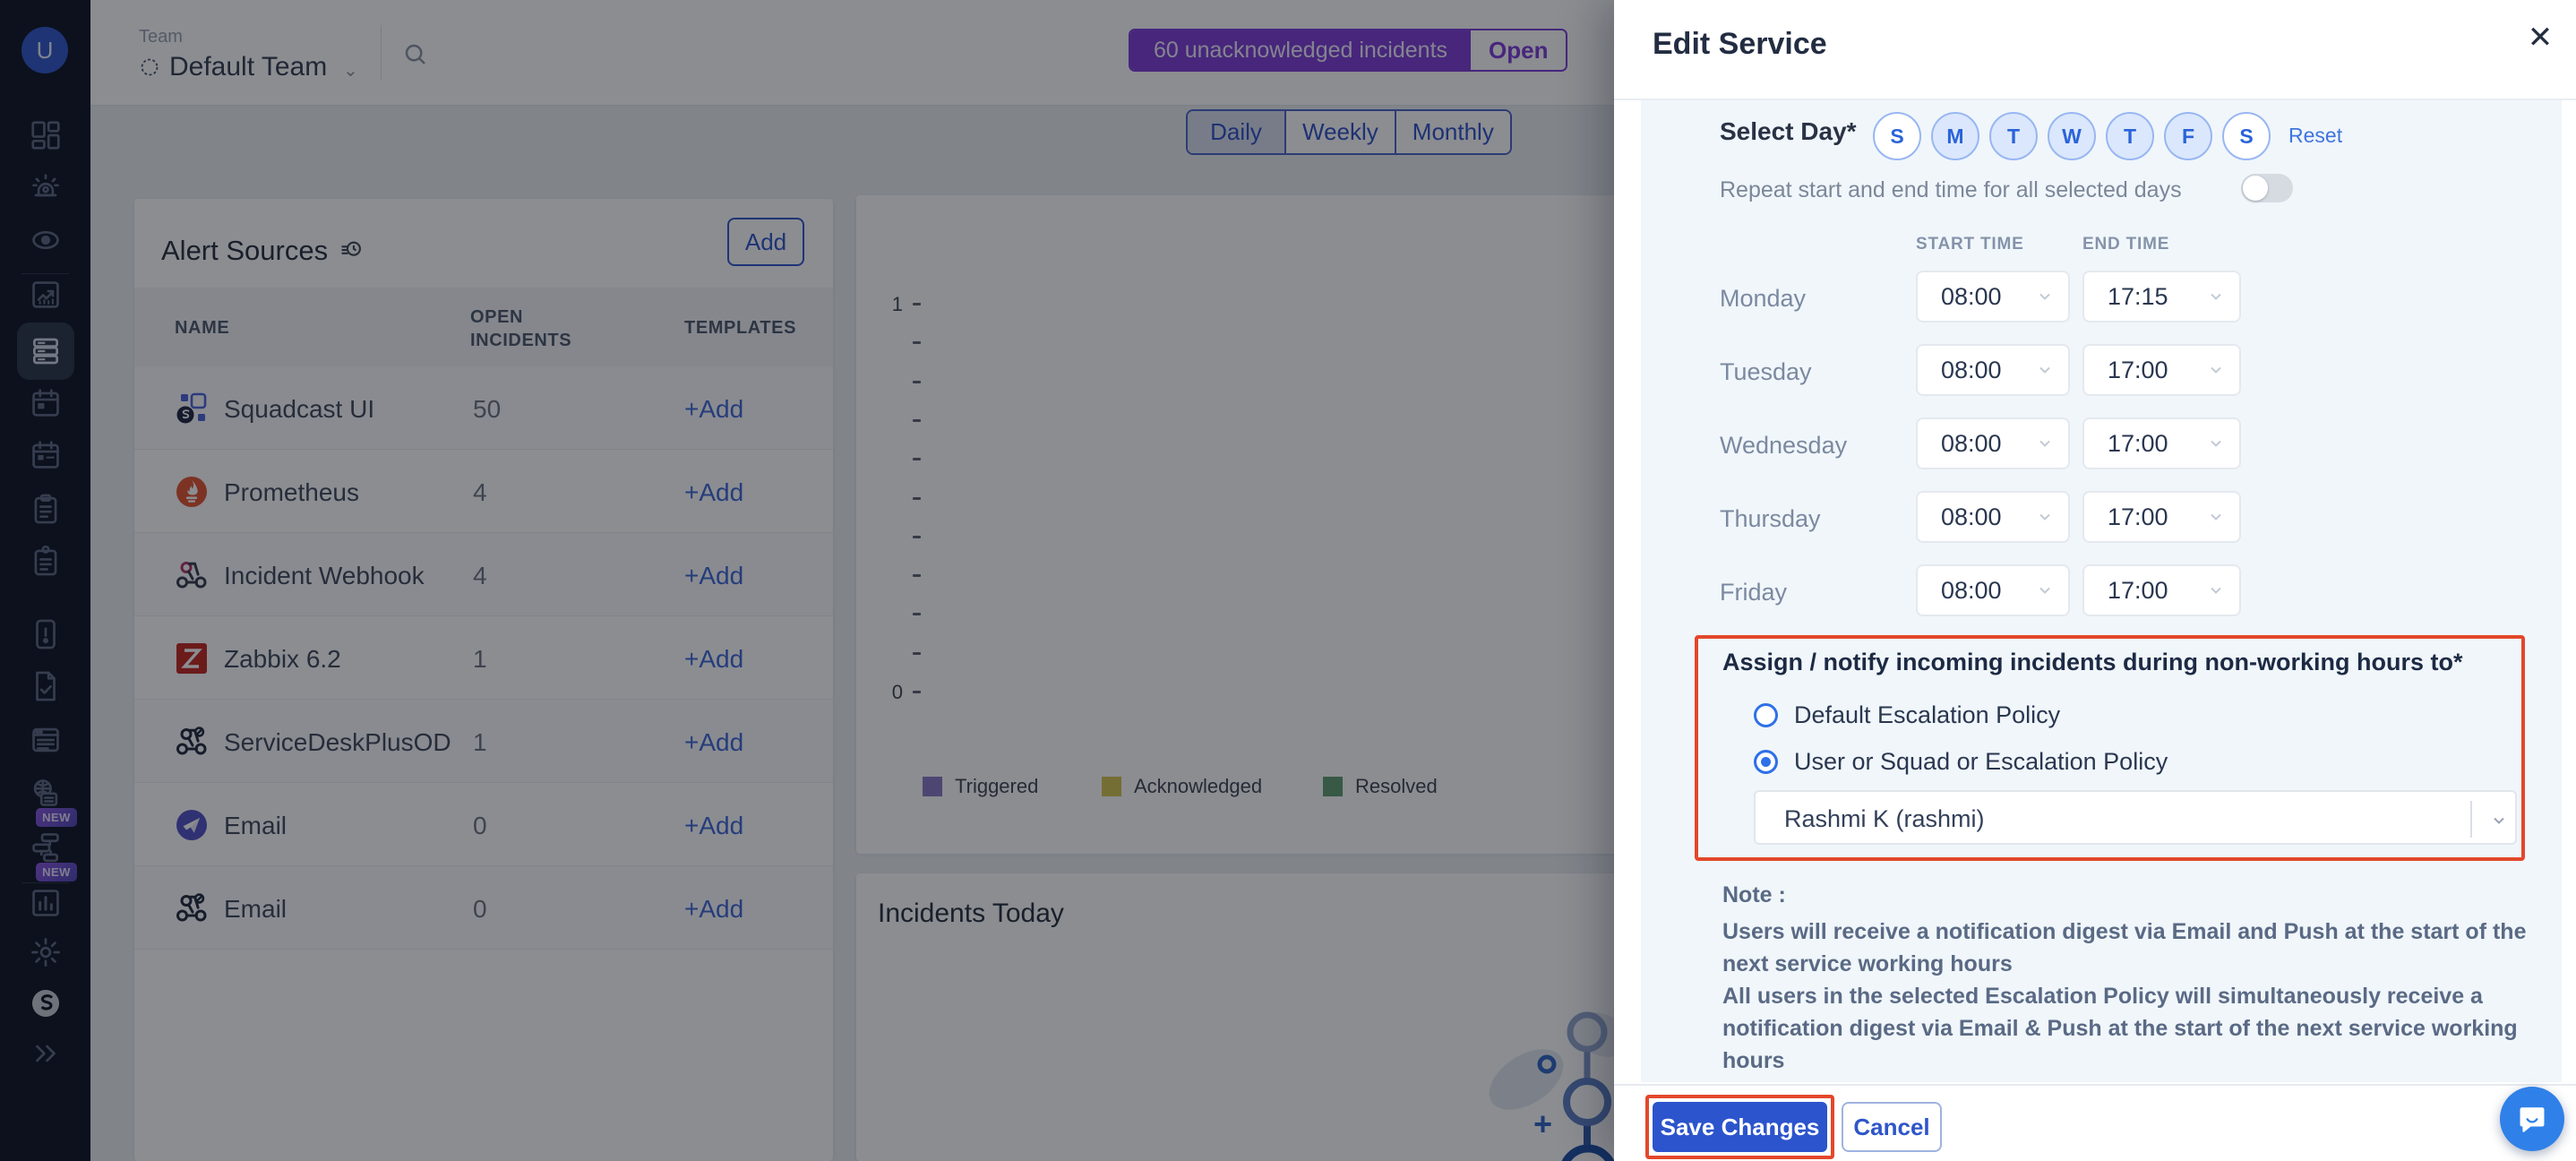 The image size is (2576, 1161). I want to click on reset-days-link: Reset, so click(2315, 135).